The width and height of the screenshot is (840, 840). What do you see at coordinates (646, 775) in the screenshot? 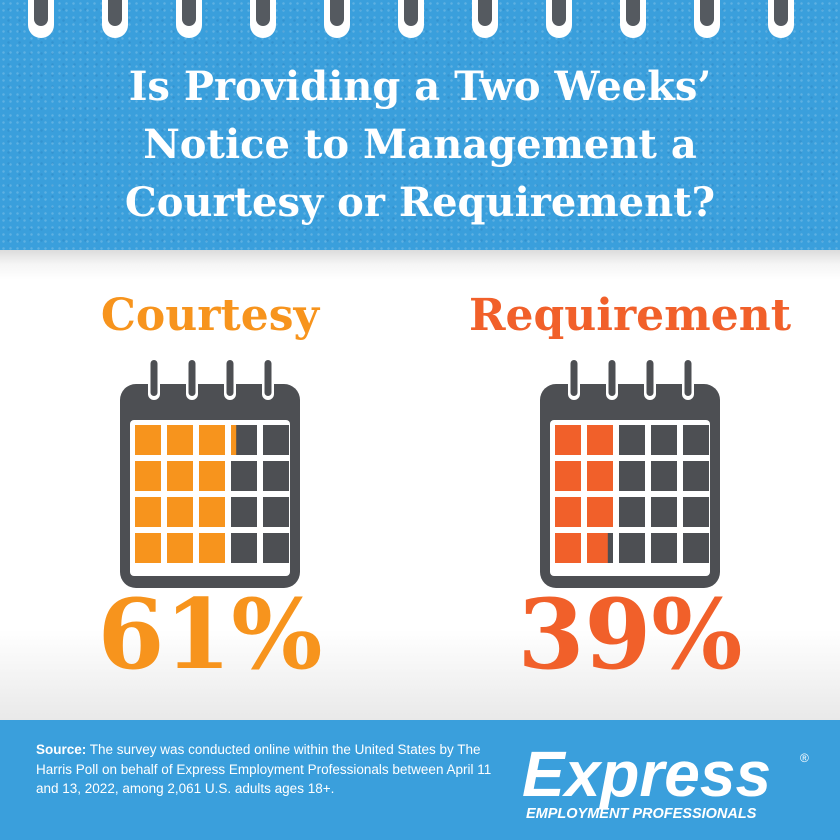
I see `logo-wordmark: Express` at bounding box center [646, 775].